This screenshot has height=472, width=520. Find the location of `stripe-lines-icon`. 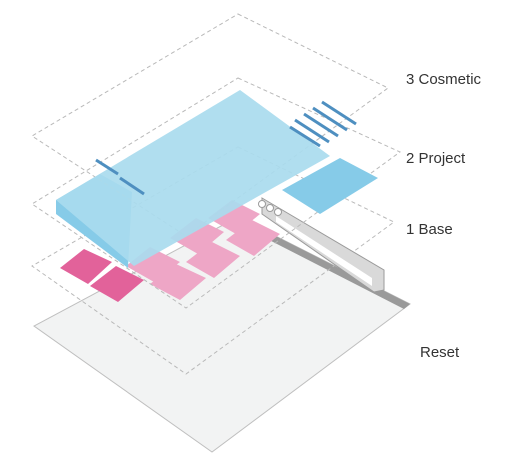

stripe-lines-icon is located at coordinates (323, 124).